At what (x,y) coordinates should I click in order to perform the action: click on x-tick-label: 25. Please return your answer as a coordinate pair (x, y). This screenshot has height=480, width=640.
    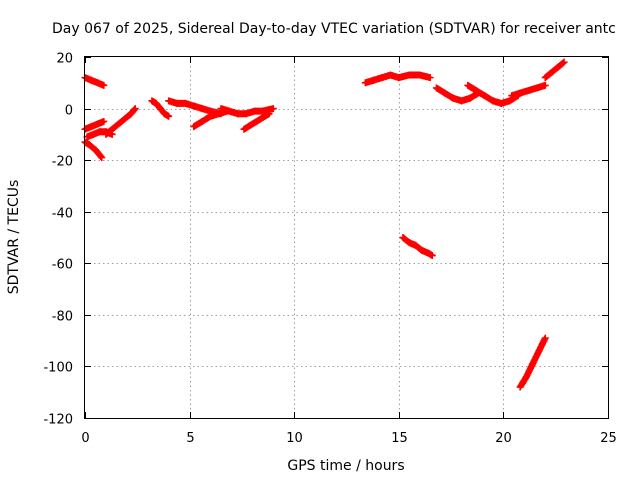
    Looking at the image, I should click on (608, 438).